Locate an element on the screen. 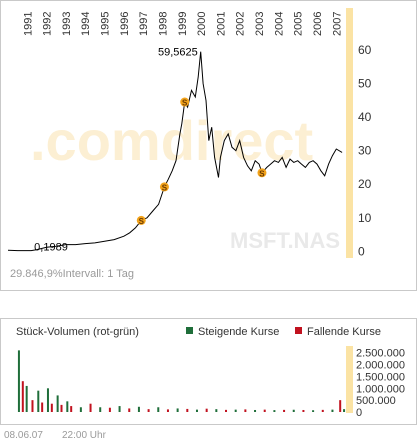 The width and height of the screenshot is (417, 443). interval-label: Intervall: 1 Tag is located at coordinates (98, 274).